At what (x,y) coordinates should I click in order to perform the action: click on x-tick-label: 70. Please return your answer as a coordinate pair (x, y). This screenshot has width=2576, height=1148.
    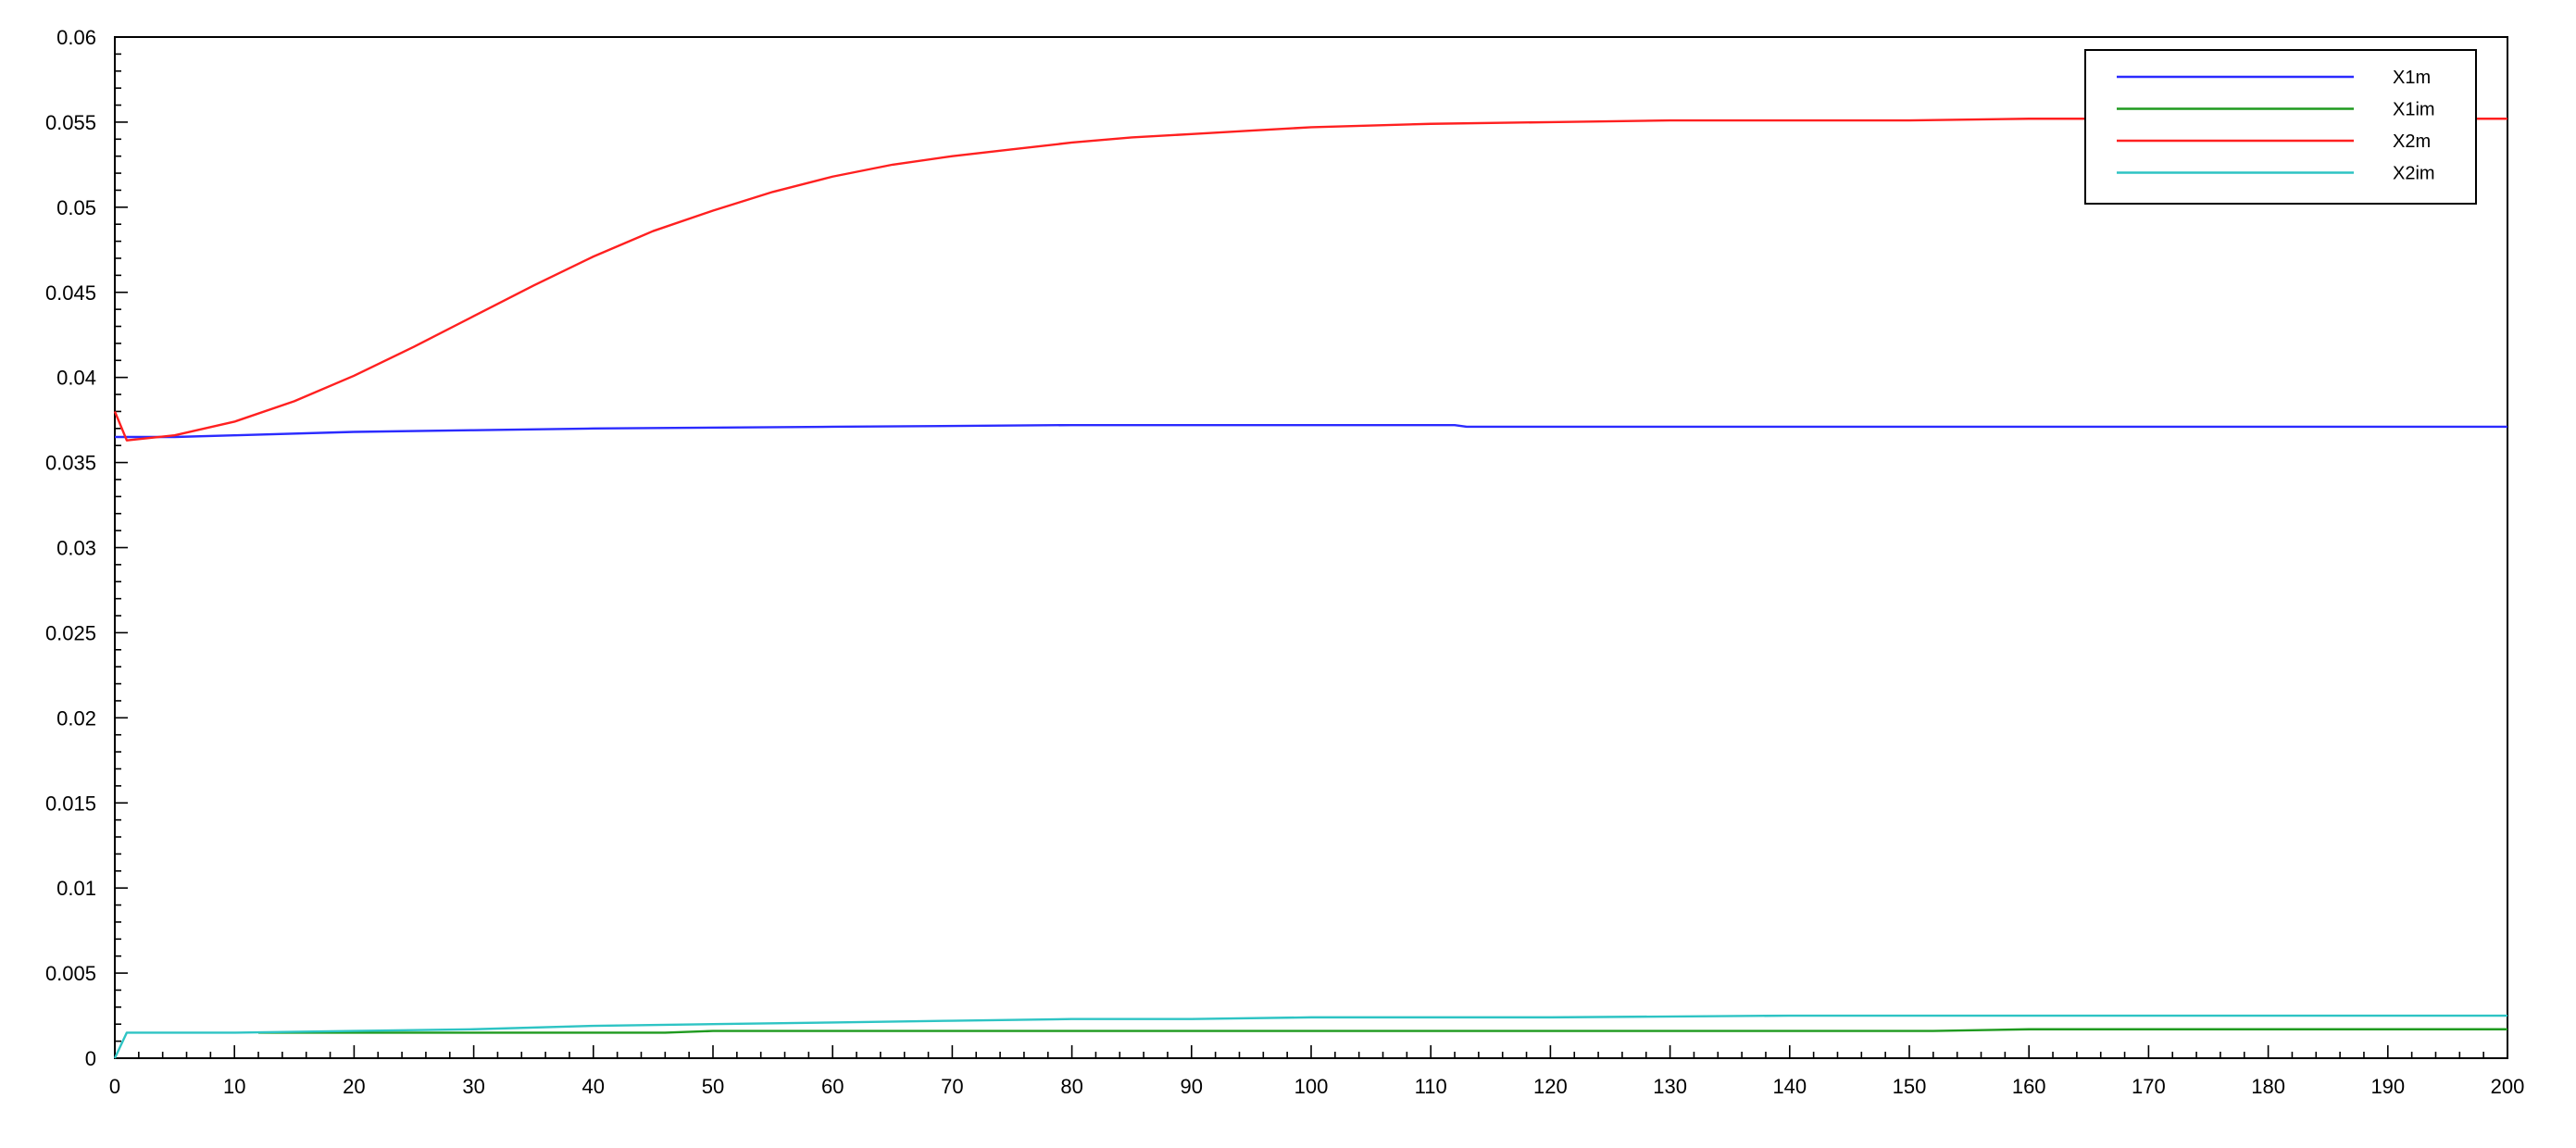
    Looking at the image, I should click on (952, 1086).